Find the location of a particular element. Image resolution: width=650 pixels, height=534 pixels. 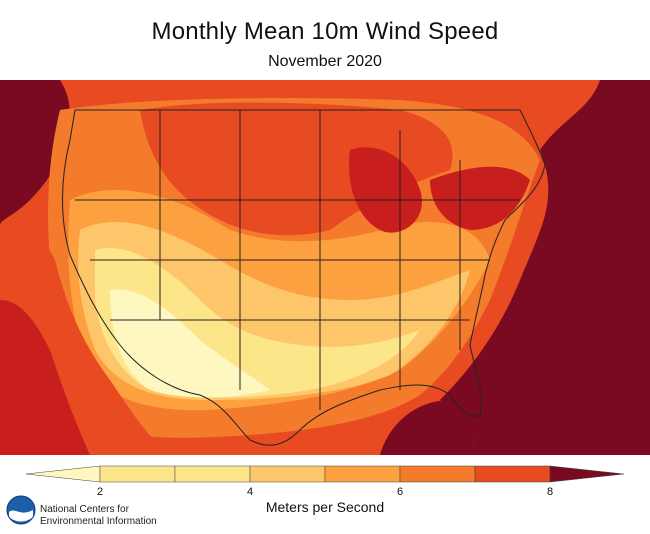

legend-tick-label: 2 is located at coordinates (100, 492).